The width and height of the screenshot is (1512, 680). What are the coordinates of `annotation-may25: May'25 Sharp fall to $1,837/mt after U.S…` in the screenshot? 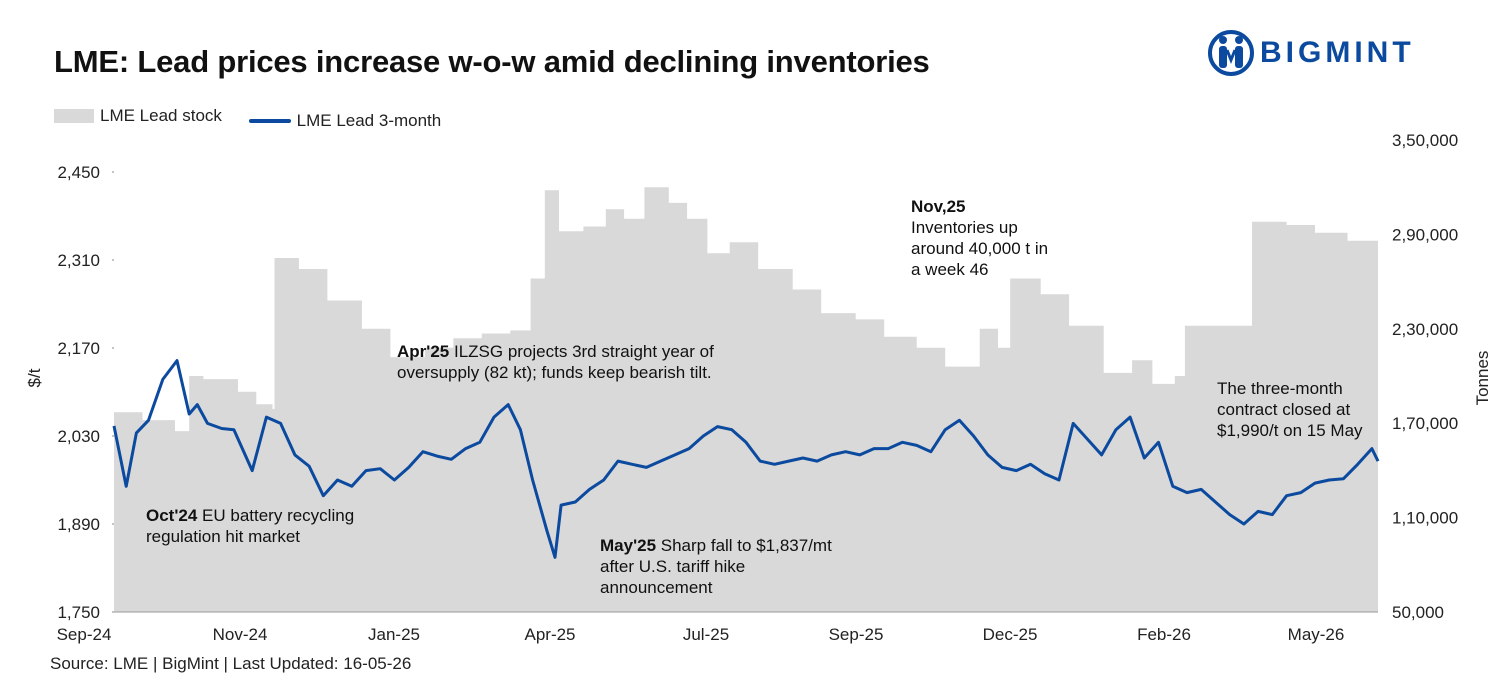 It's located at (730, 566).